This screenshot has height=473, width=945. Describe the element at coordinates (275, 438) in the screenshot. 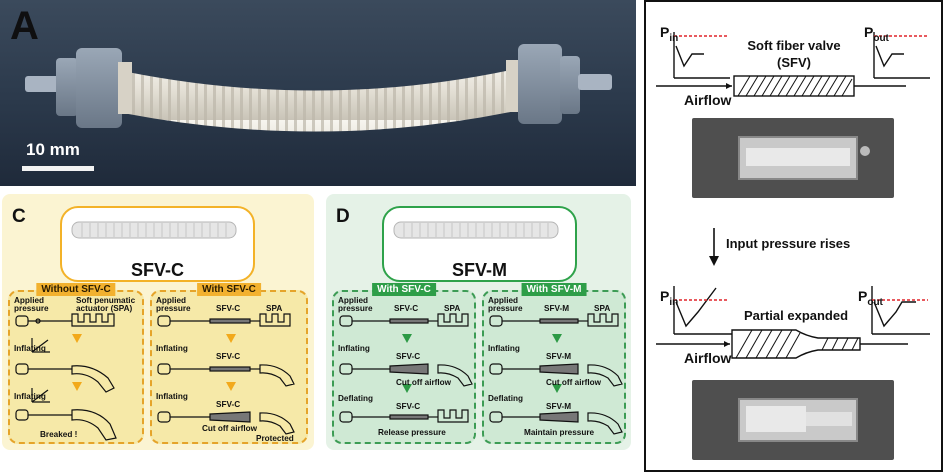

I see `protected-label: Protected` at that location.